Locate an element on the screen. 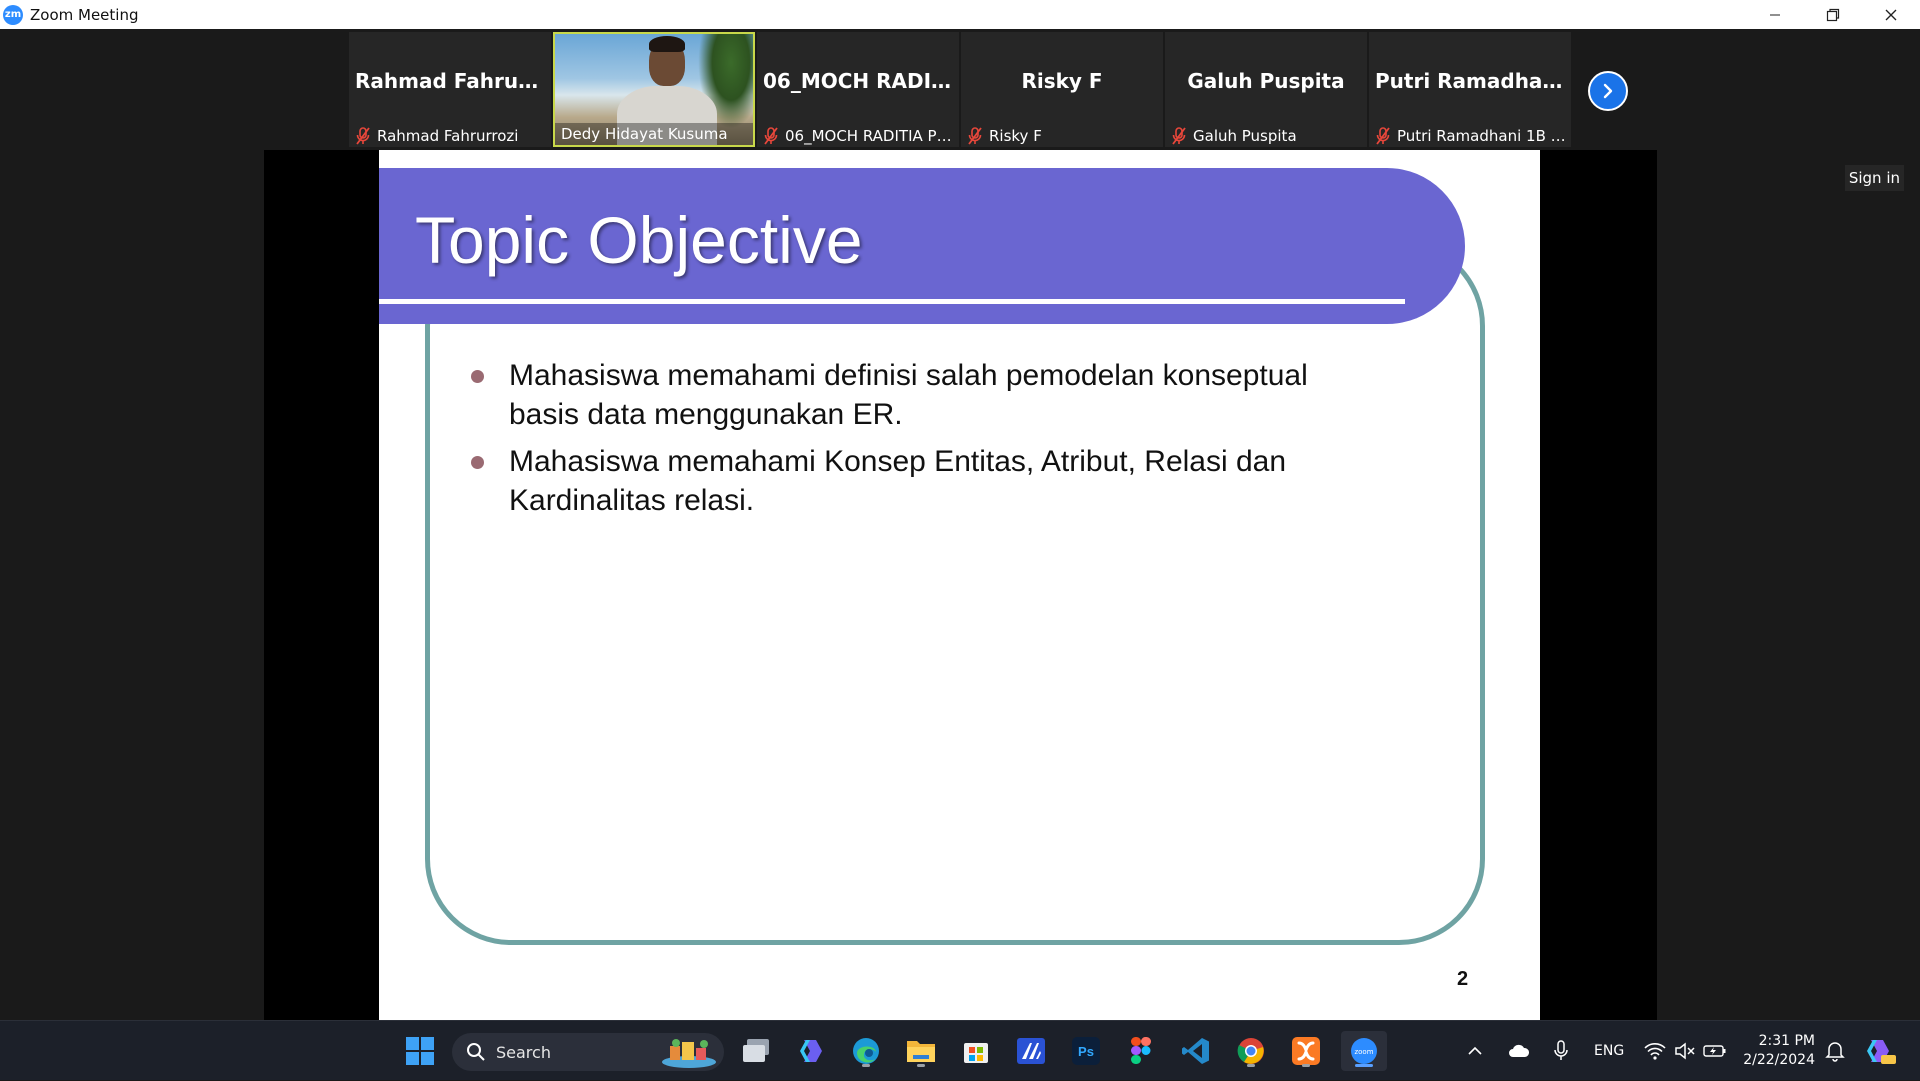  bell-icon is located at coordinates (1835, 1052).